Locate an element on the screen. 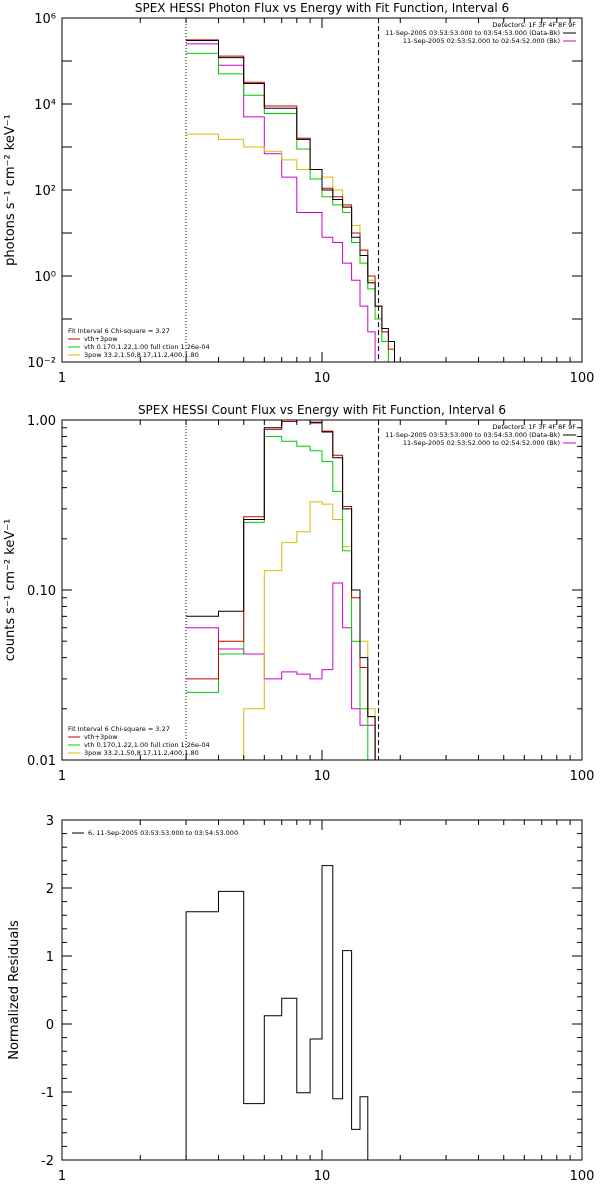 The image size is (600, 1200). series-line-3pow is located at coordinates (290, 630).